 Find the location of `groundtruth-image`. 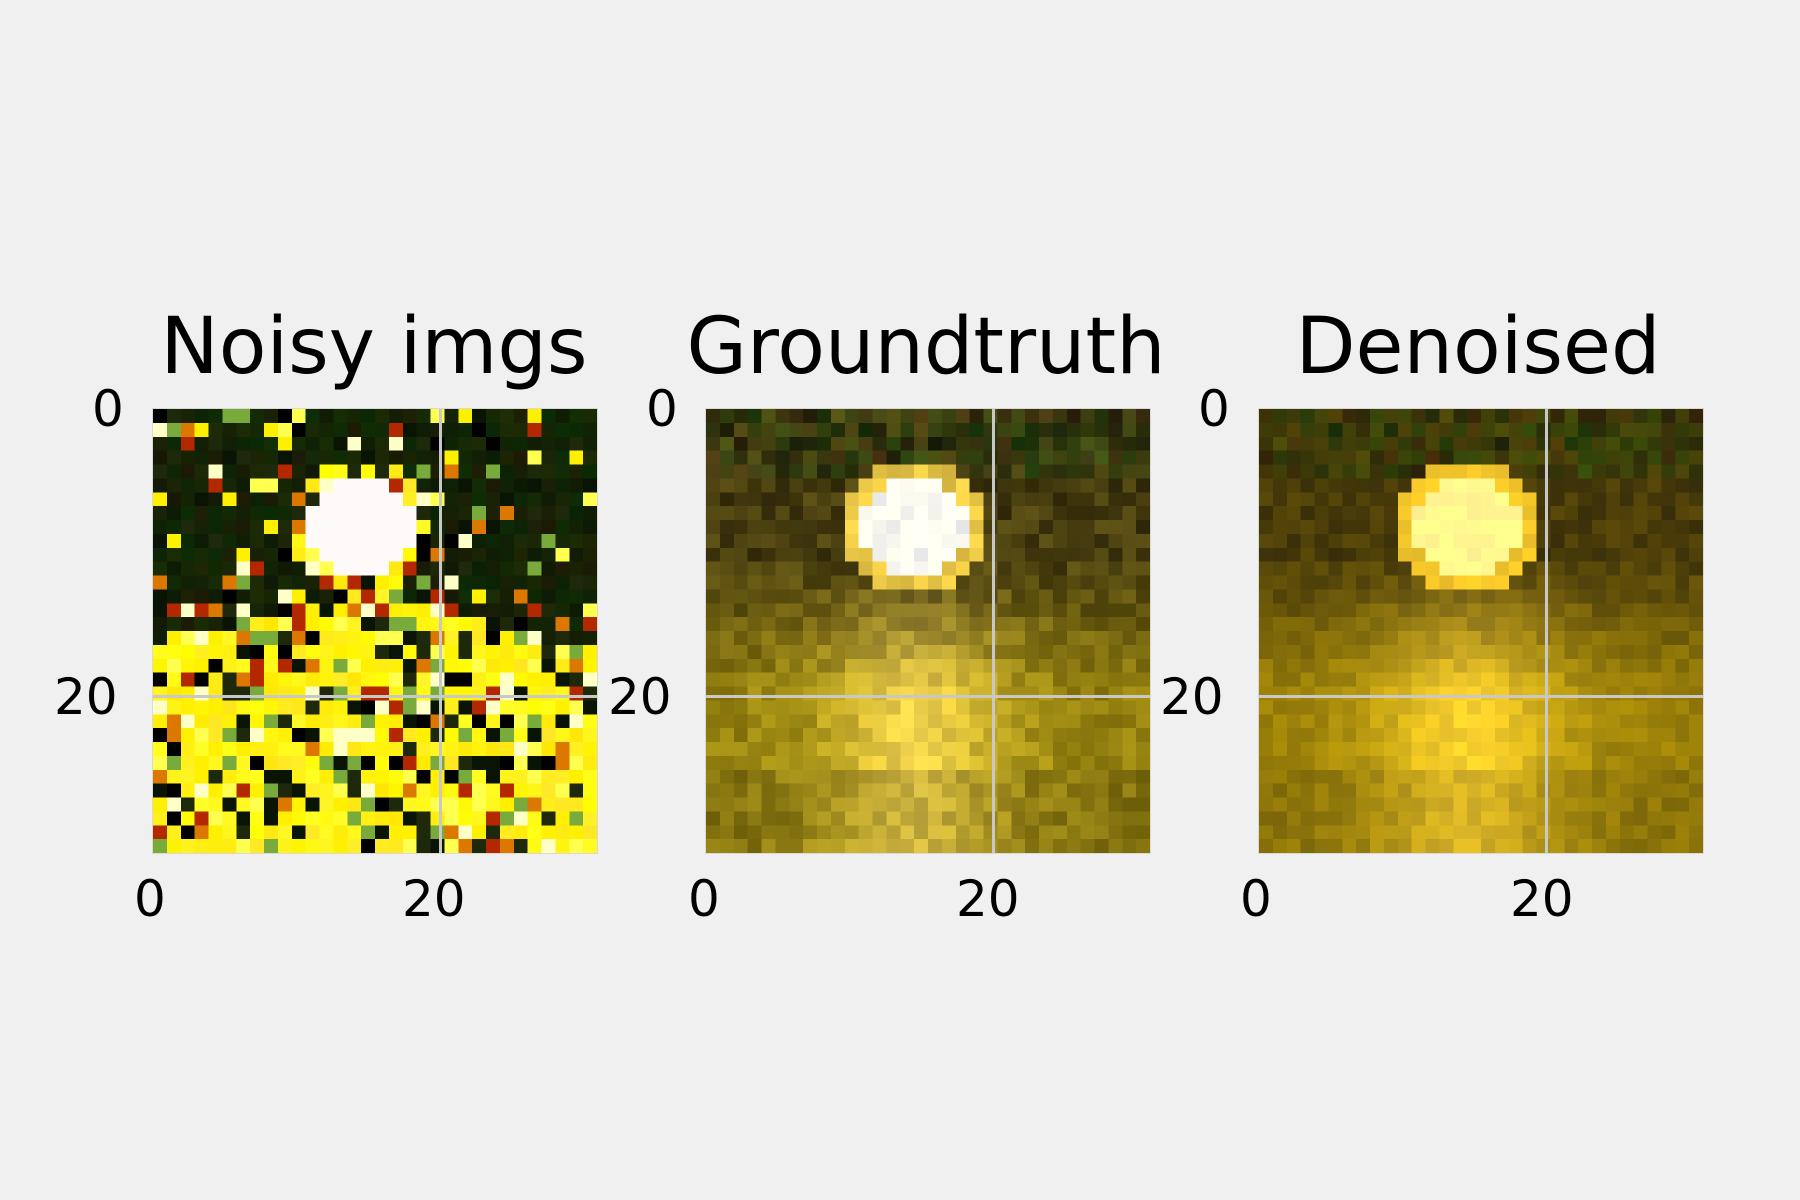

groundtruth-image is located at coordinates (928, 631).